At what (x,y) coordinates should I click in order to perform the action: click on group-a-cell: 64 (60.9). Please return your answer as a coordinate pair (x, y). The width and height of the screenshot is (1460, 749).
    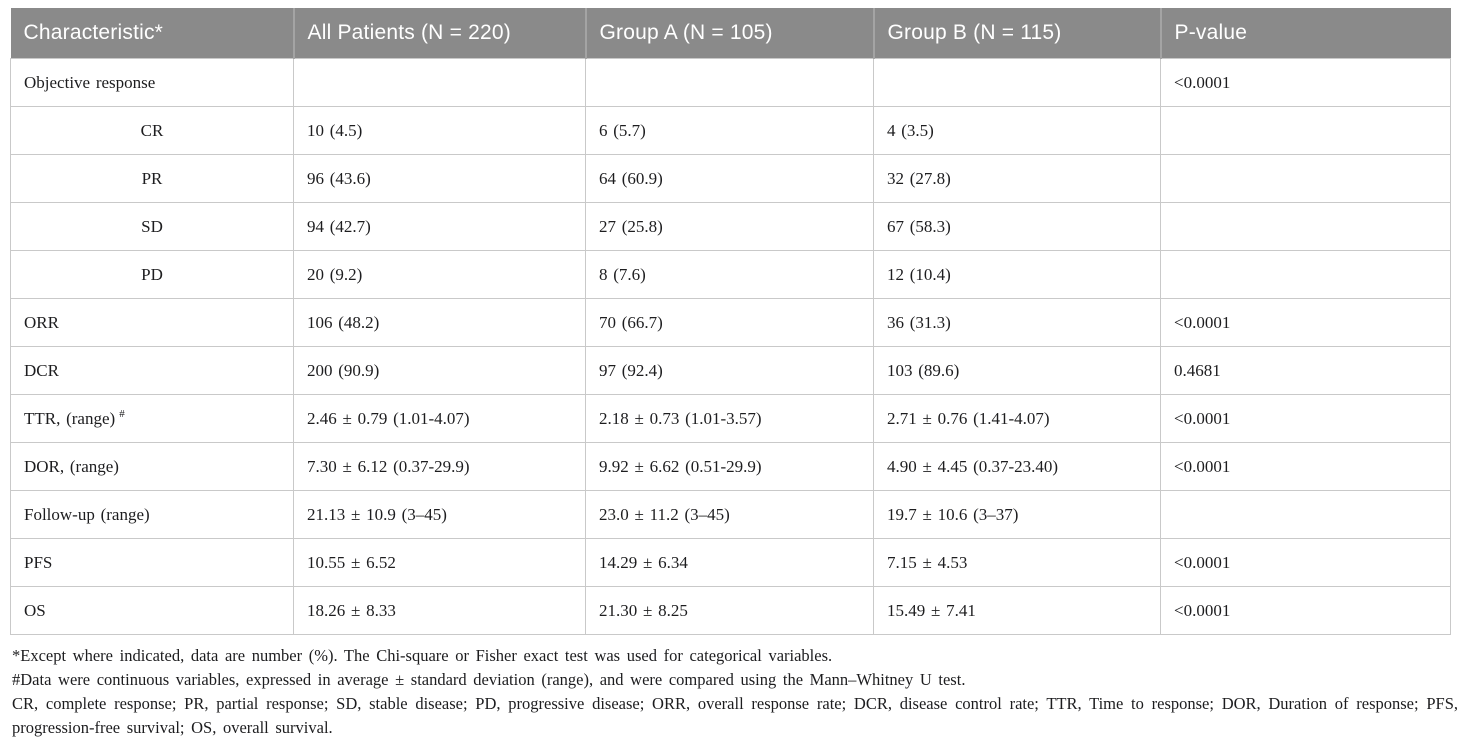
    Looking at the image, I should click on (729, 178).